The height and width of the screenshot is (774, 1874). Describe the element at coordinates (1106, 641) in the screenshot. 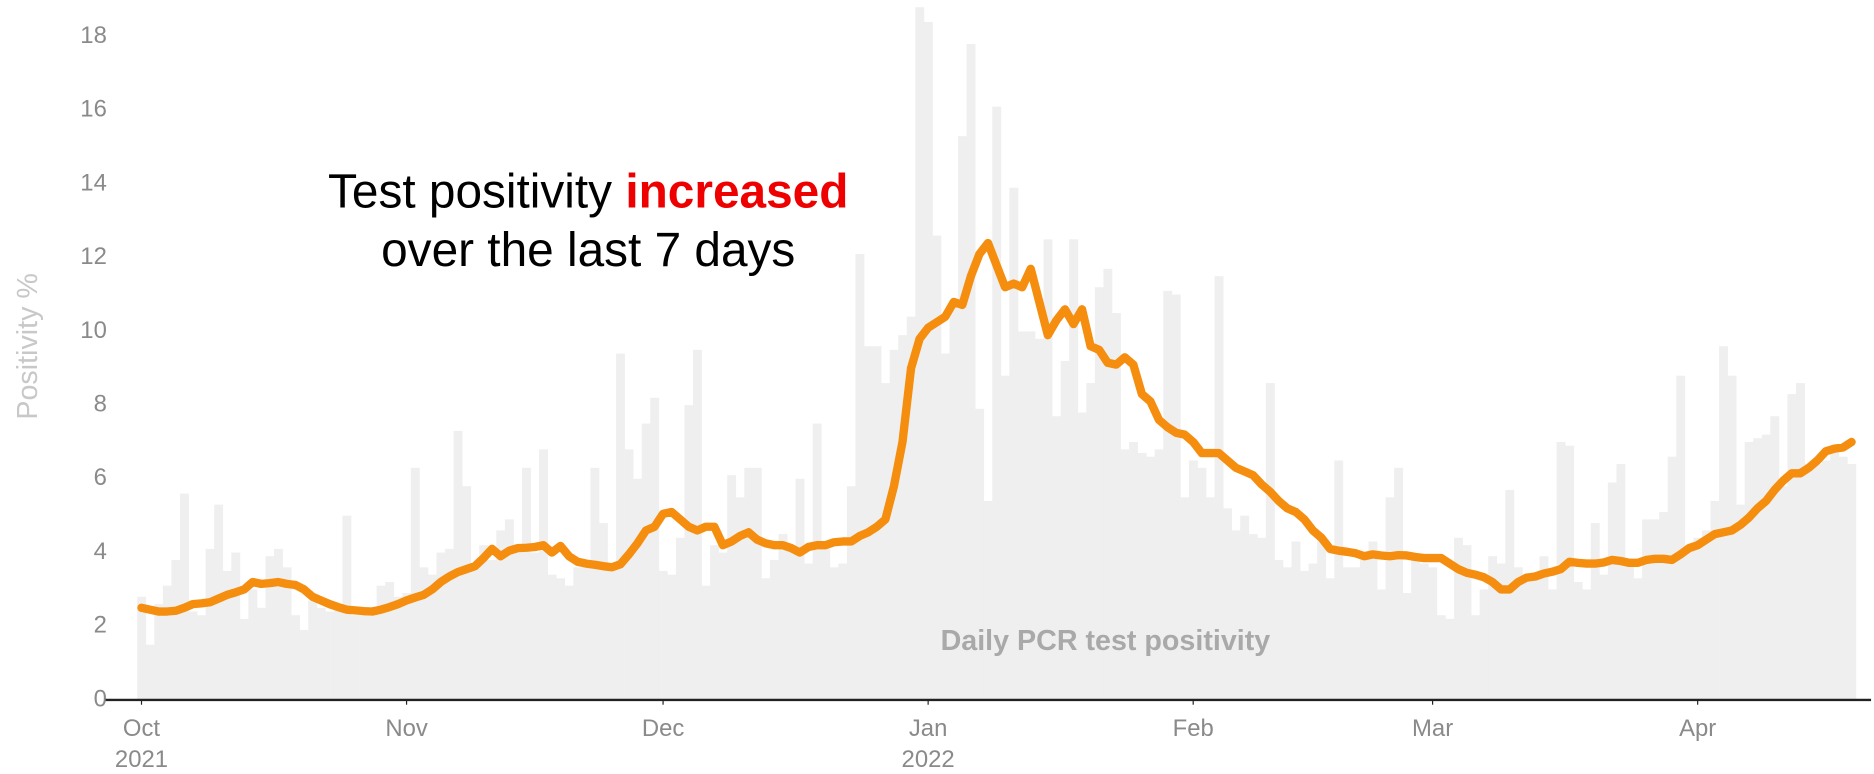

I see `series-label: Daily PCR test positivity` at that location.